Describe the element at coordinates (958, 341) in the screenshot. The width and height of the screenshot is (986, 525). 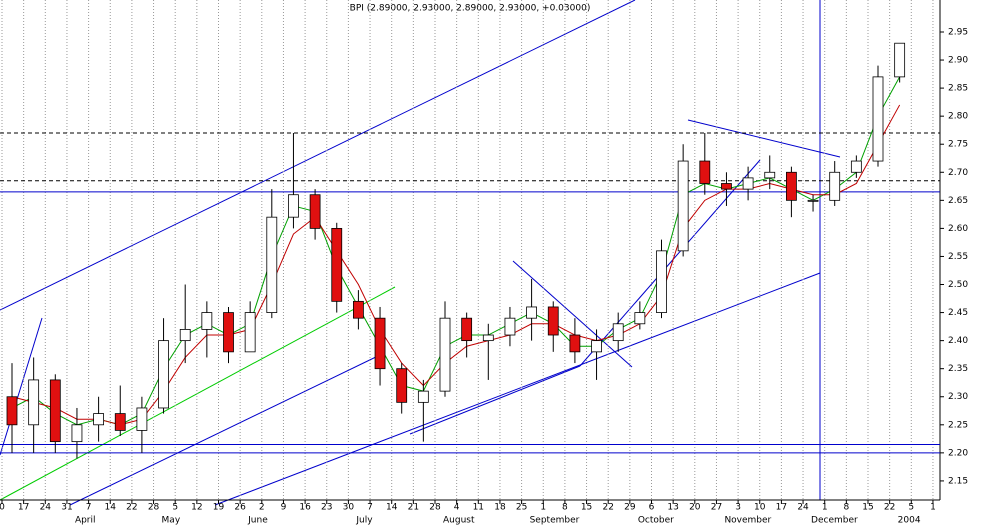
I see `y-tick-label: 2.40` at that location.